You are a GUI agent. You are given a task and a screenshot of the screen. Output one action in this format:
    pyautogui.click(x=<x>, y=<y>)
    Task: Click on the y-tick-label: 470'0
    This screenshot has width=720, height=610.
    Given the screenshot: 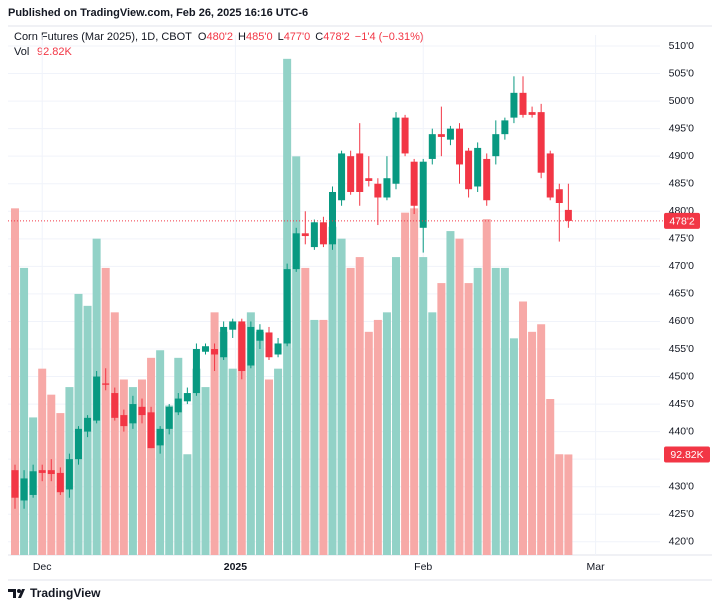 What is the action you would take?
    pyautogui.click(x=682, y=266)
    